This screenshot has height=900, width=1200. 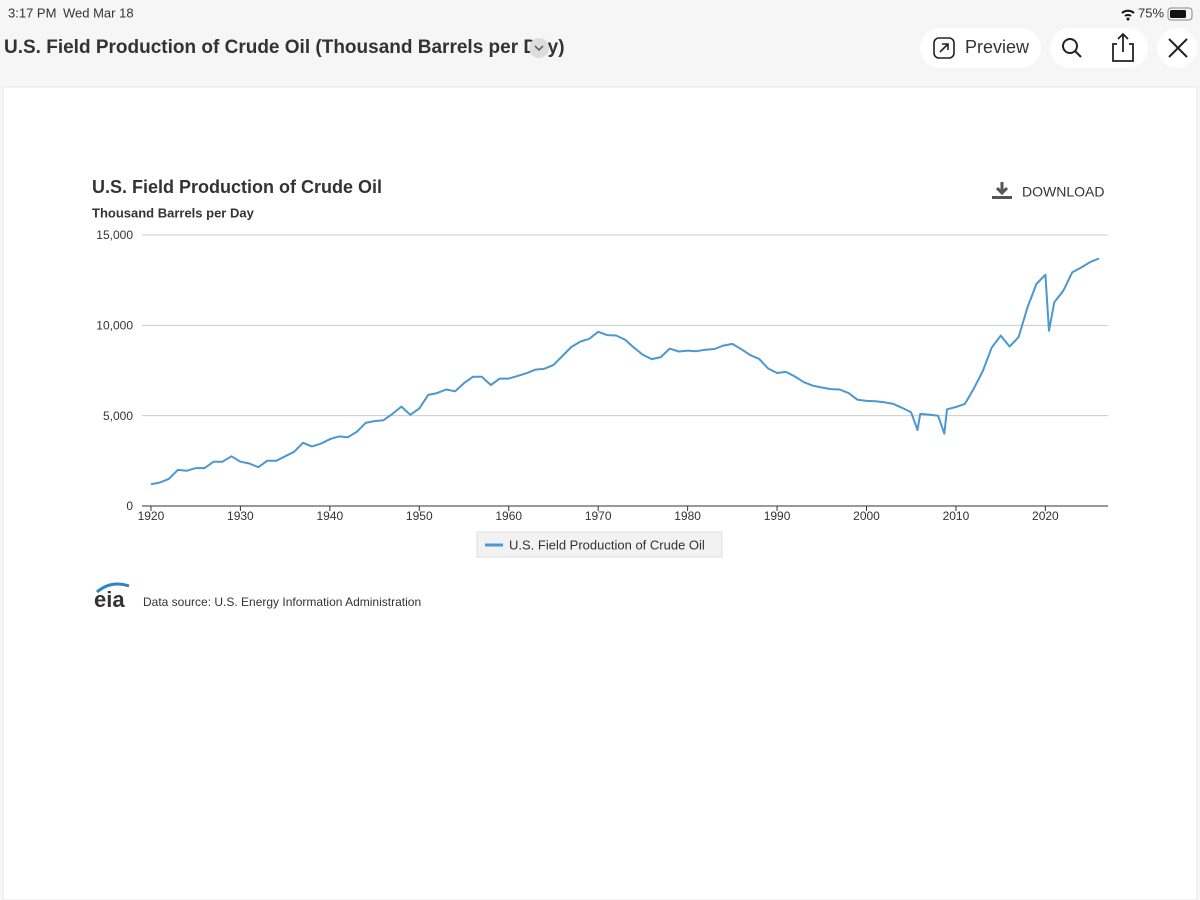 I want to click on x-tick-label: 1970, so click(x=598, y=516).